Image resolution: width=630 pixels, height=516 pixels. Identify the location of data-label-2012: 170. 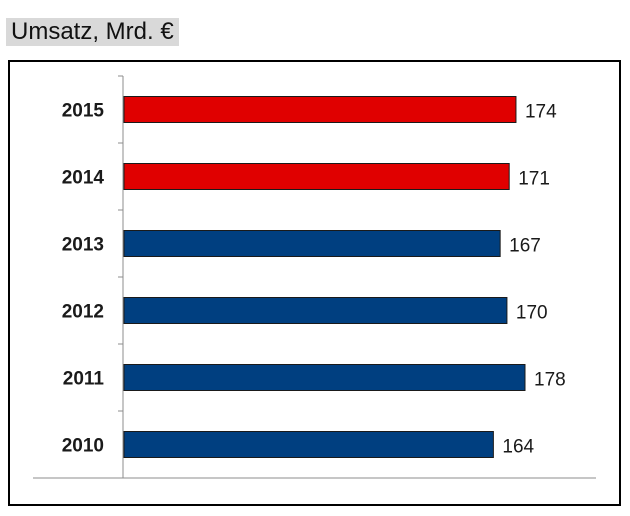
(532, 313).